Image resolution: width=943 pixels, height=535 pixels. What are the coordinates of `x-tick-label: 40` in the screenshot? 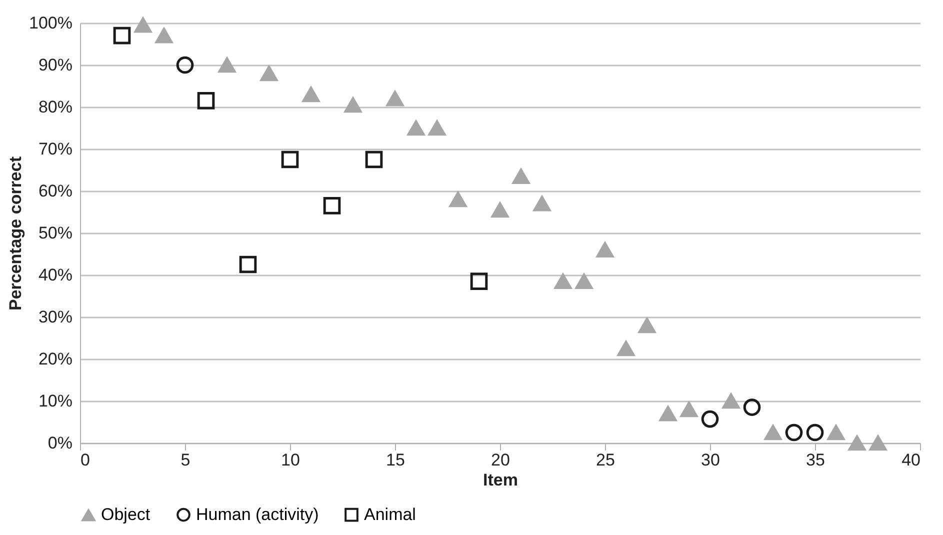 It's located at (911, 460).